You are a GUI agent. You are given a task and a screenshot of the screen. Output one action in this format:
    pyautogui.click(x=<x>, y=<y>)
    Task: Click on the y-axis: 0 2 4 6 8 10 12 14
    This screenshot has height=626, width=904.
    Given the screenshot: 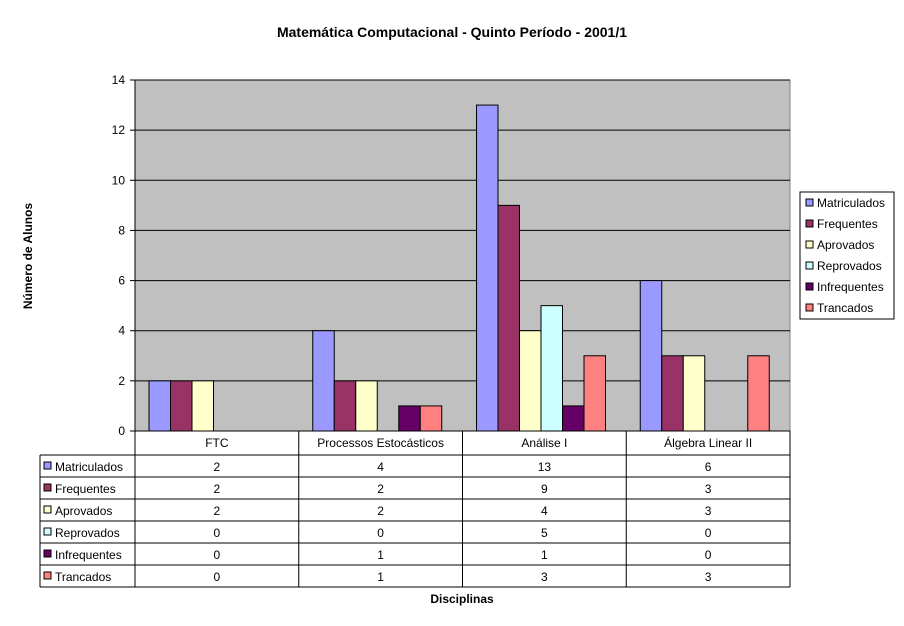 What is the action you would take?
    pyautogui.click(x=123, y=255)
    